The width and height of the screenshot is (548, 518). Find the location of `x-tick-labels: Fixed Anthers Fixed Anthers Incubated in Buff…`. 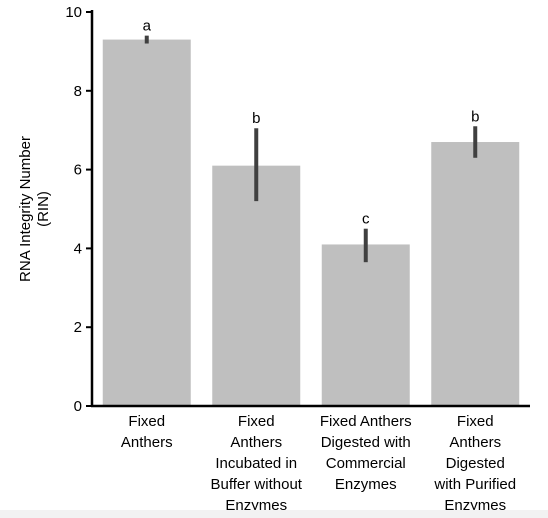

x-tick-labels: Fixed Anthers Fixed Anthers Incubated in Buff… is located at coordinates (318, 463).